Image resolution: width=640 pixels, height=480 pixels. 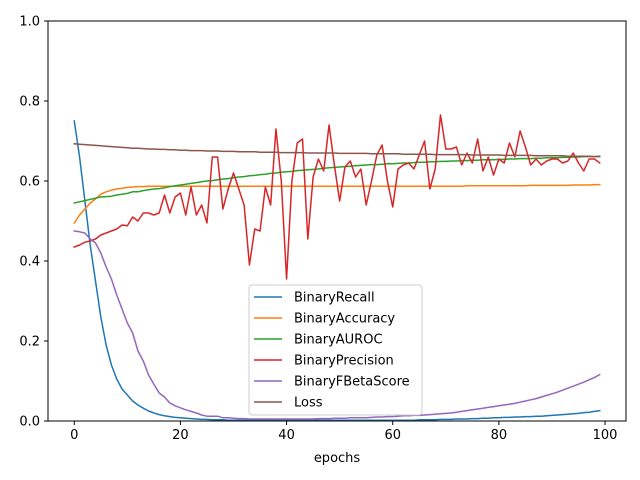 I want to click on y-tick-label: 0.0, so click(x=29, y=422).